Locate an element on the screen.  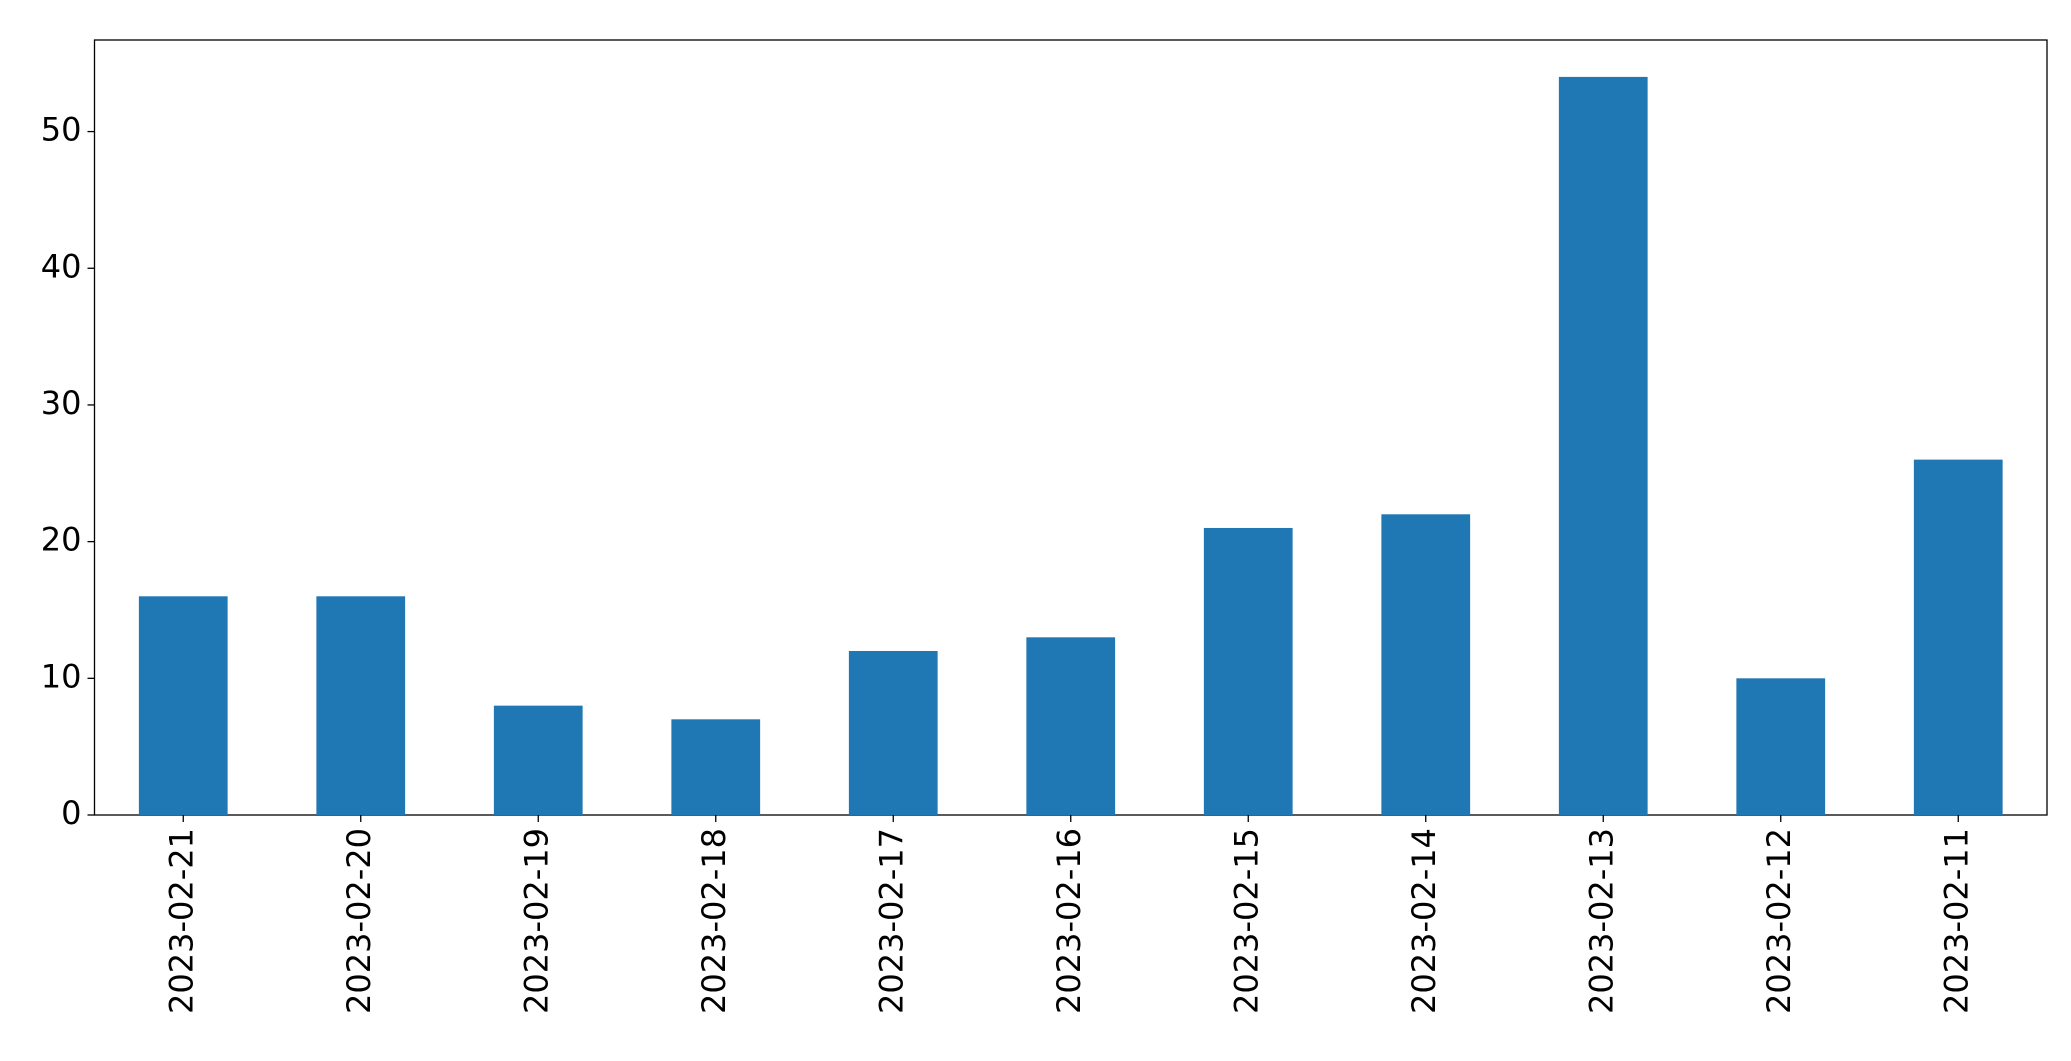
y-tick-label: 30 is located at coordinates (61, 403).